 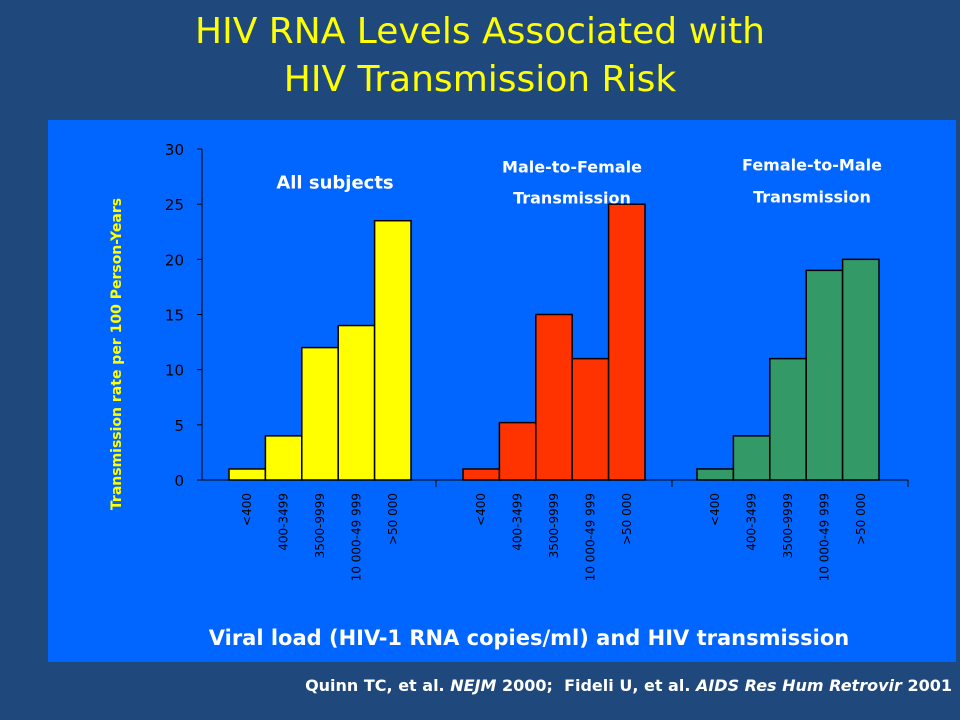 What do you see at coordinates (480, 79) in the screenshot?
I see `title-line-2: HIV Transmission Risk` at bounding box center [480, 79].